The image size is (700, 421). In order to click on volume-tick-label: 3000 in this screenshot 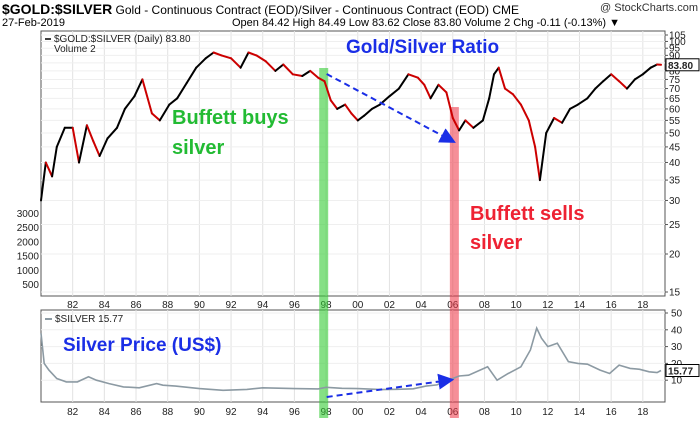, I will do `click(28, 214)`.